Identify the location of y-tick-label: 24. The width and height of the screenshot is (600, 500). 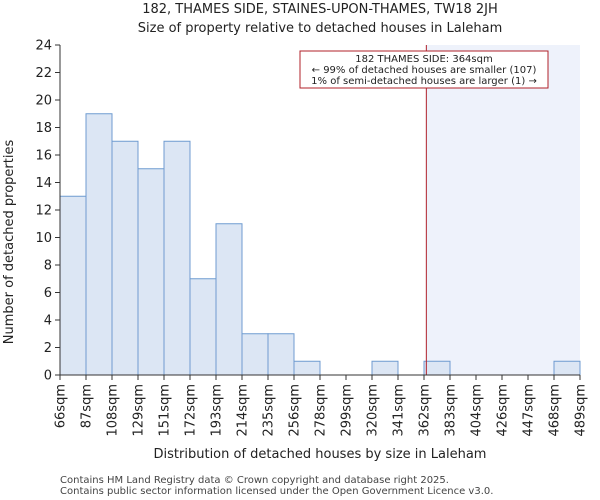
(43, 46).